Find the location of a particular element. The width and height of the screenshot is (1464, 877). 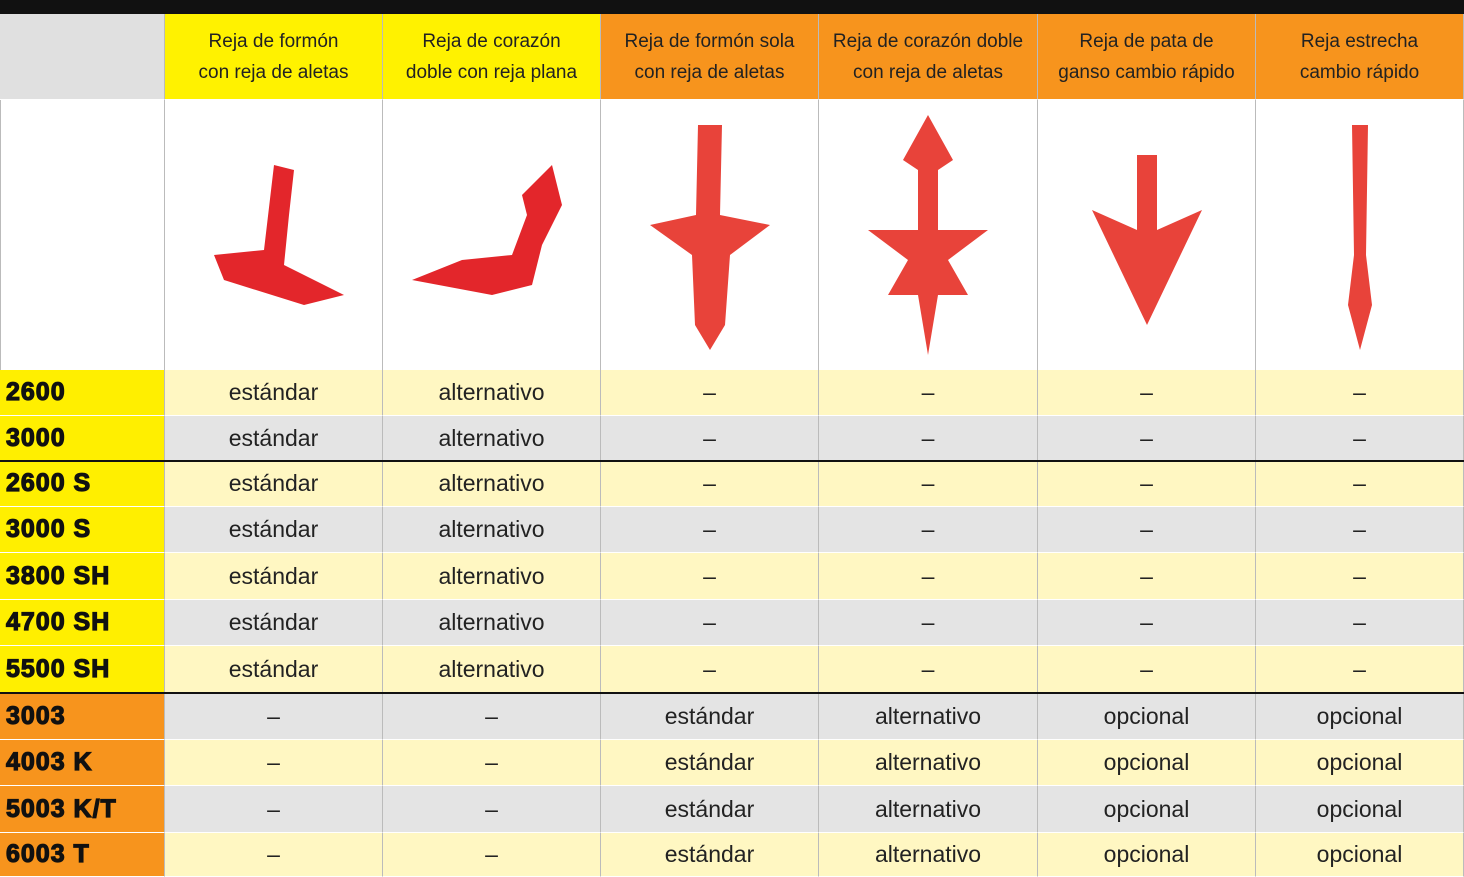

header-line: cambio rápido is located at coordinates (1359, 72).